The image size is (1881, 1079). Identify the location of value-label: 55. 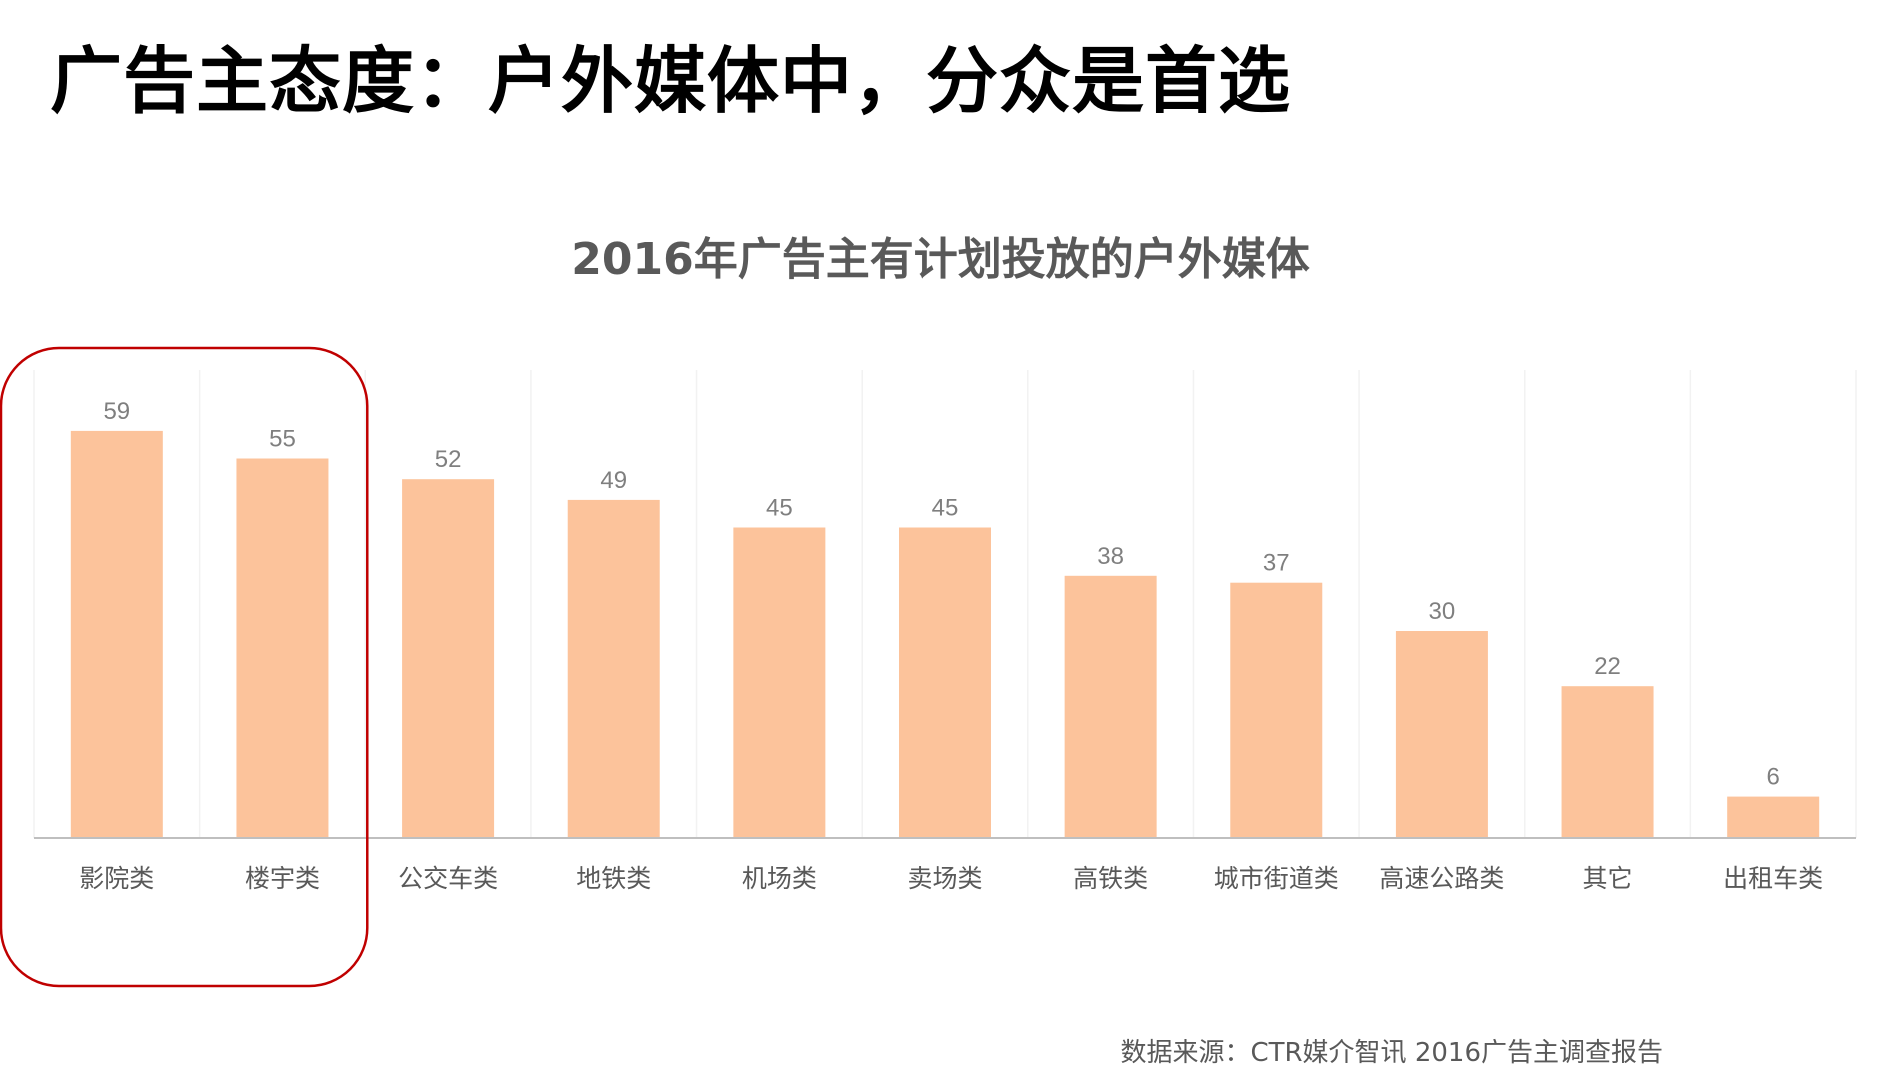
(282, 439).